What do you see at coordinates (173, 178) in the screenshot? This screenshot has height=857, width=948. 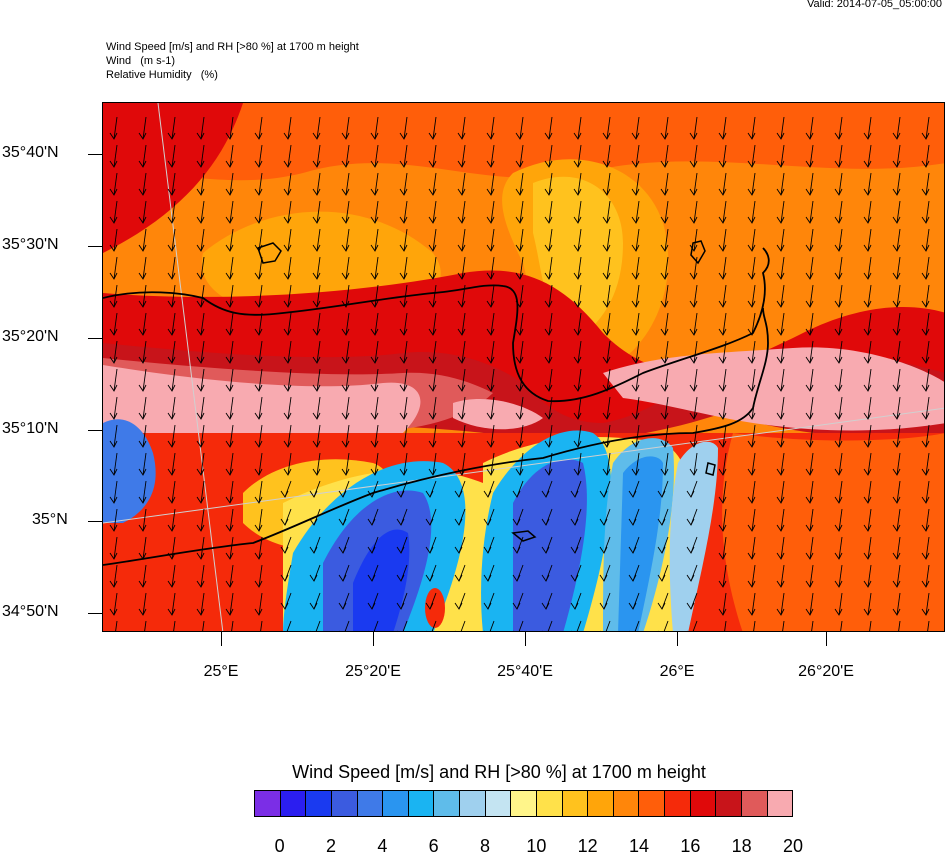 I see `field-nw-dark` at bounding box center [173, 178].